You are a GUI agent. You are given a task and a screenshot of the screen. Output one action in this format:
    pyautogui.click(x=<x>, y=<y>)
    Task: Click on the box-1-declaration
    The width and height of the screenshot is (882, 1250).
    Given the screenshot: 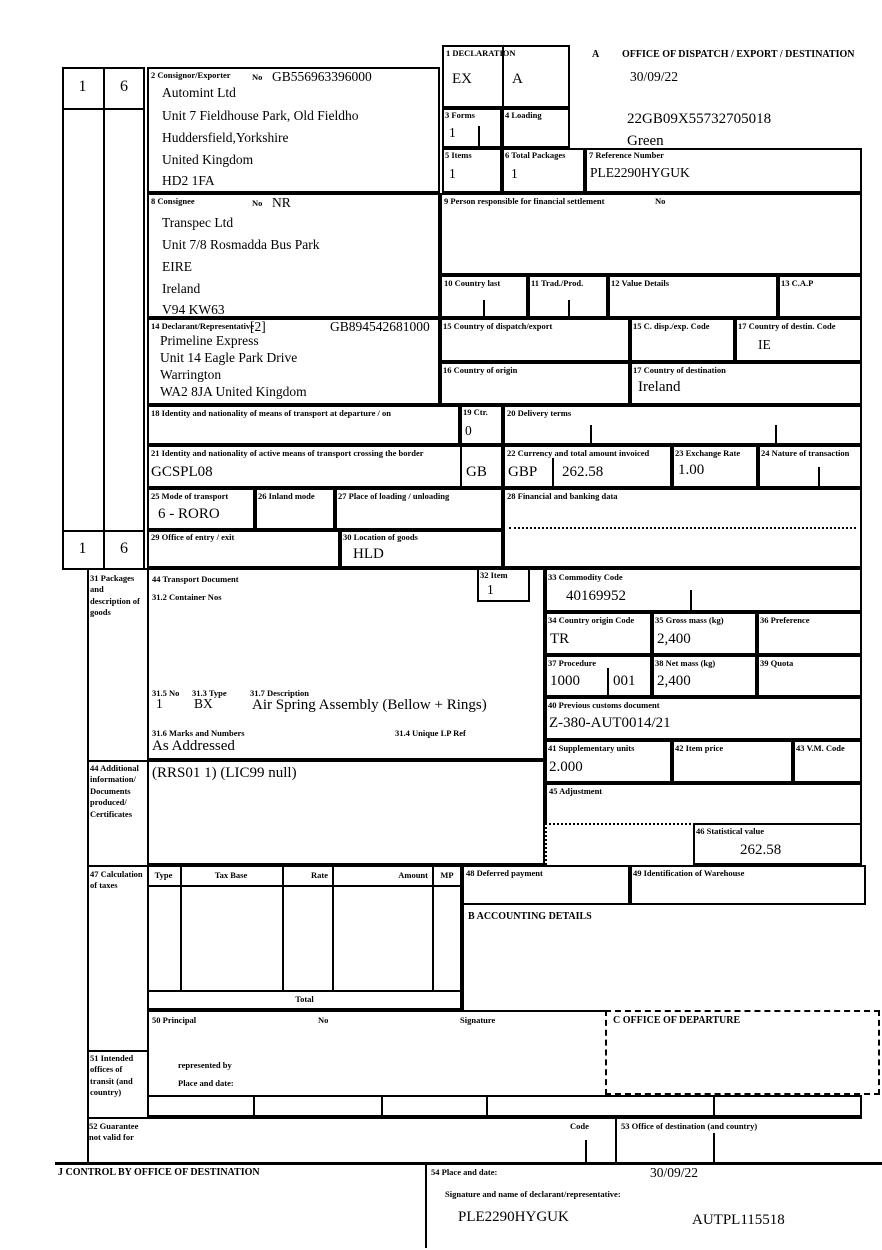 What is the action you would take?
    pyautogui.click(x=506, y=76)
    